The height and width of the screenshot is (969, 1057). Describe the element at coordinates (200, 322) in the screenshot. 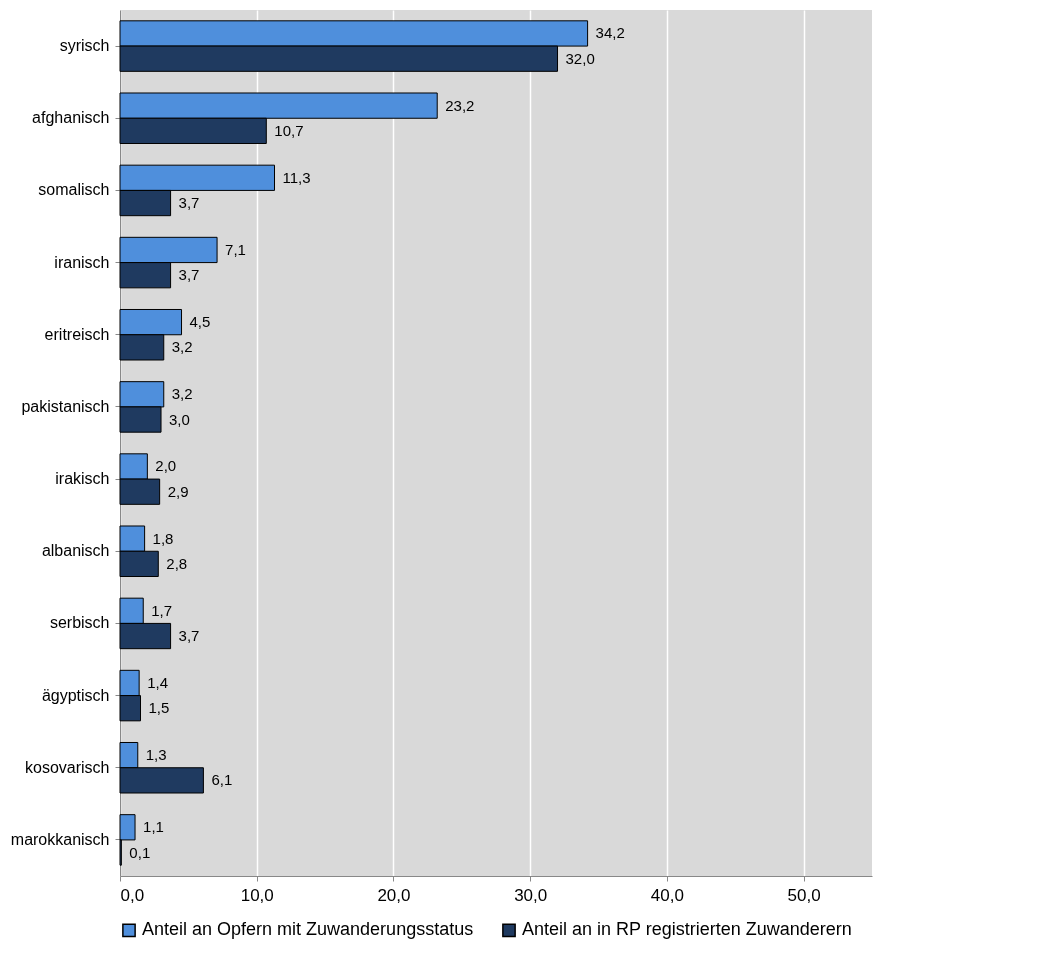

I see `data-label: 4,5` at that location.